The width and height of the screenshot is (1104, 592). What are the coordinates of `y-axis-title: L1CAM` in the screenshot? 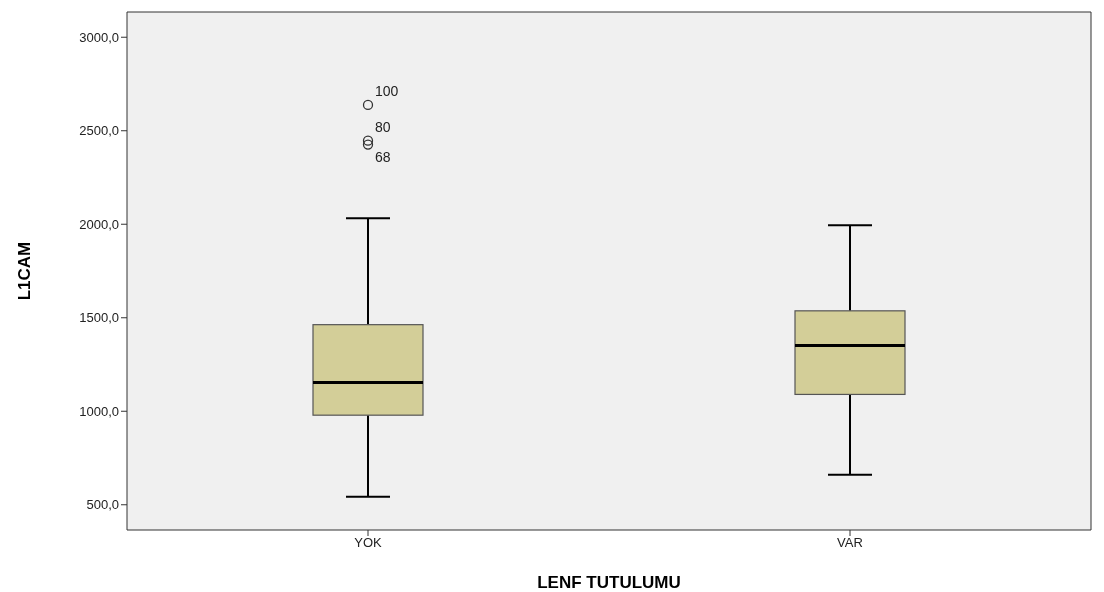 It's located at (25, 271).